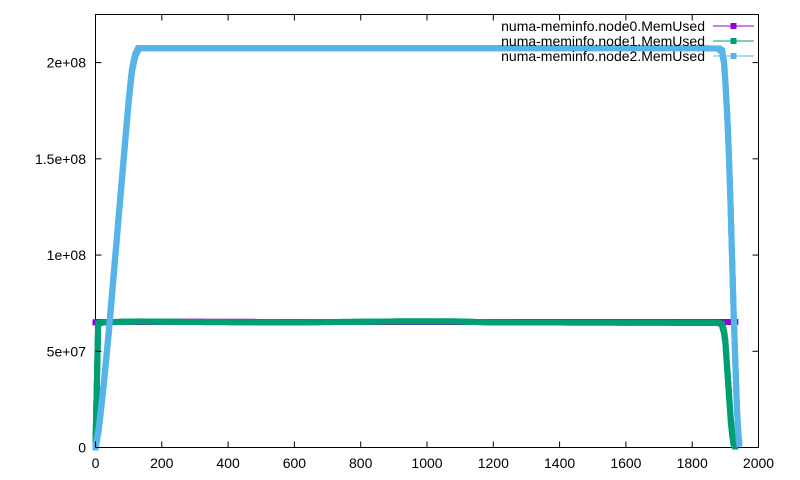 This screenshot has height=480, width=800. What do you see at coordinates (67, 63) in the screenshot?
I see `y-tick-label: 2e+08` at bounding box center [67, 63].